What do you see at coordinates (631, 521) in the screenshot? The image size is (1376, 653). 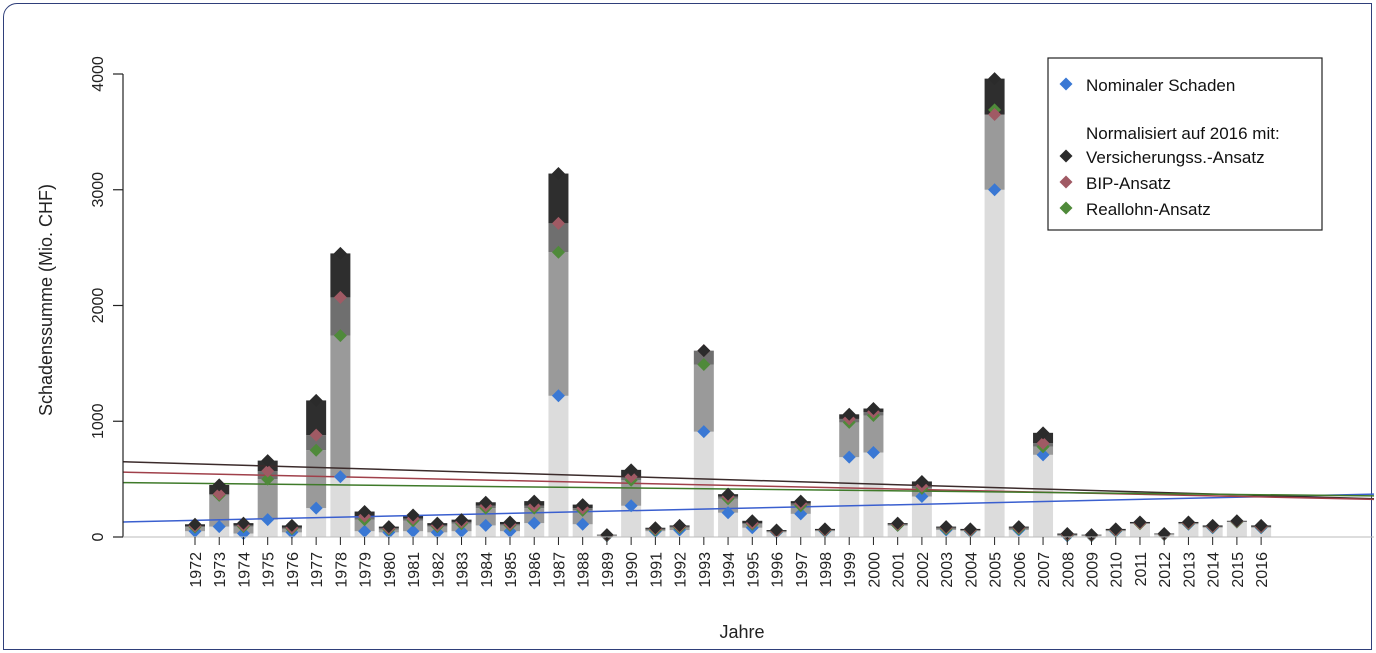 I see `bar-nominal-1990` at bounding box center [631, 521].